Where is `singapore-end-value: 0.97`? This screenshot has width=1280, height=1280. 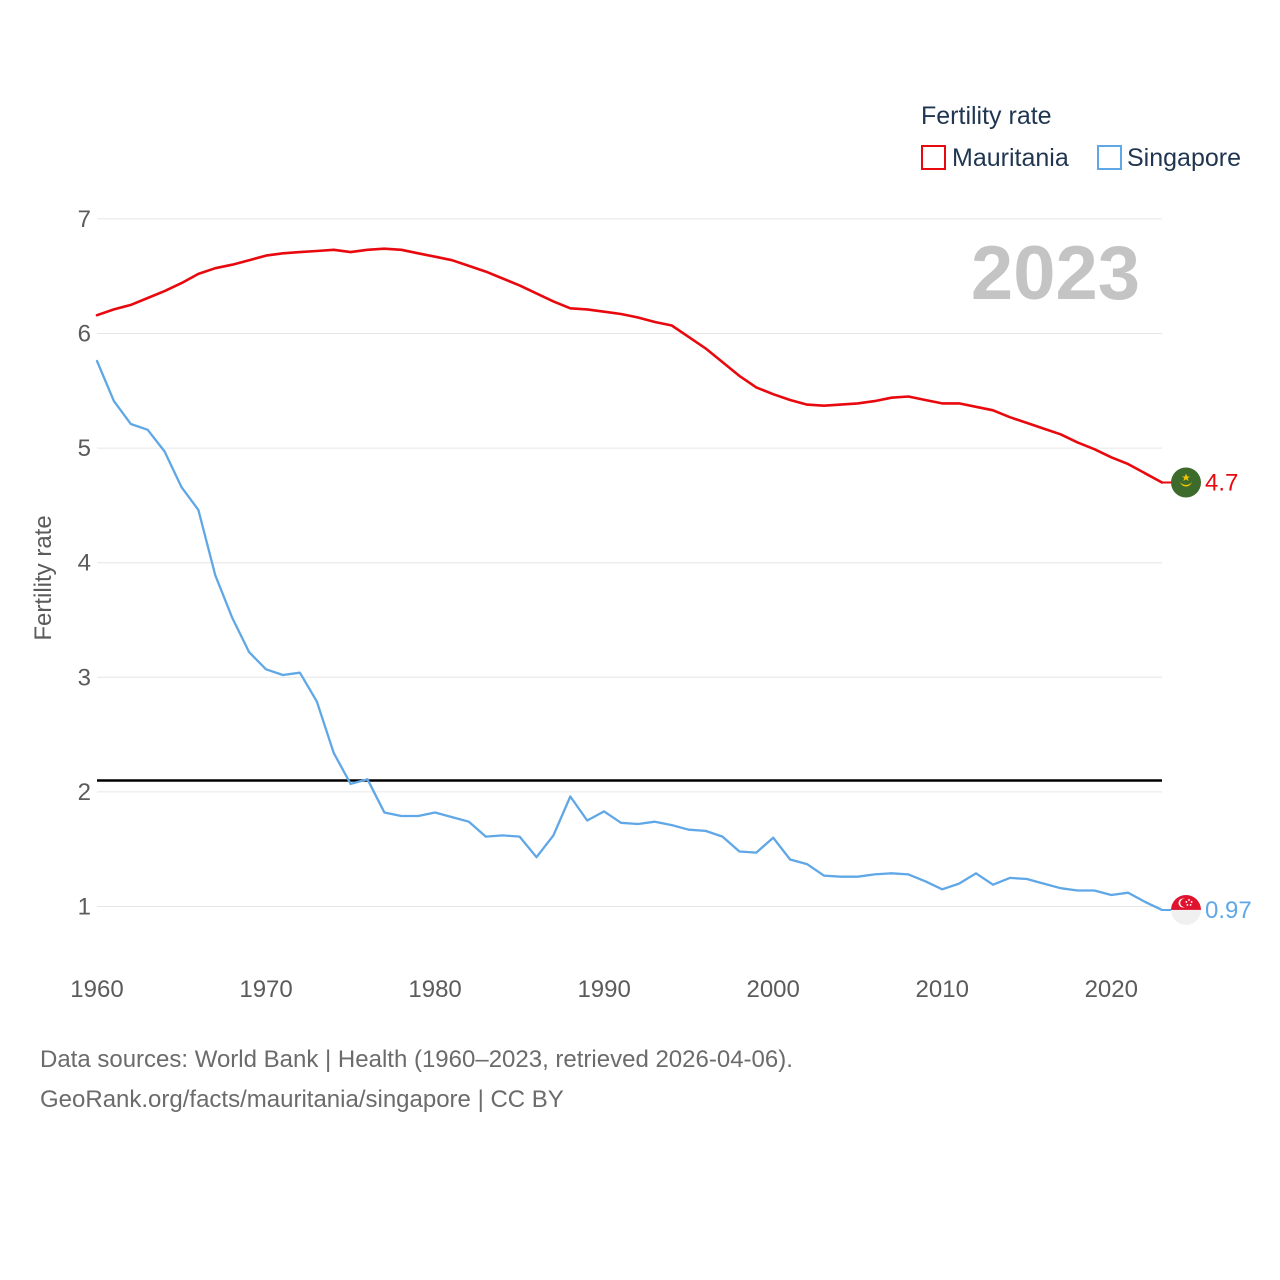
singapore-end-value: 0.97 is located at coordinates (1228, 910).